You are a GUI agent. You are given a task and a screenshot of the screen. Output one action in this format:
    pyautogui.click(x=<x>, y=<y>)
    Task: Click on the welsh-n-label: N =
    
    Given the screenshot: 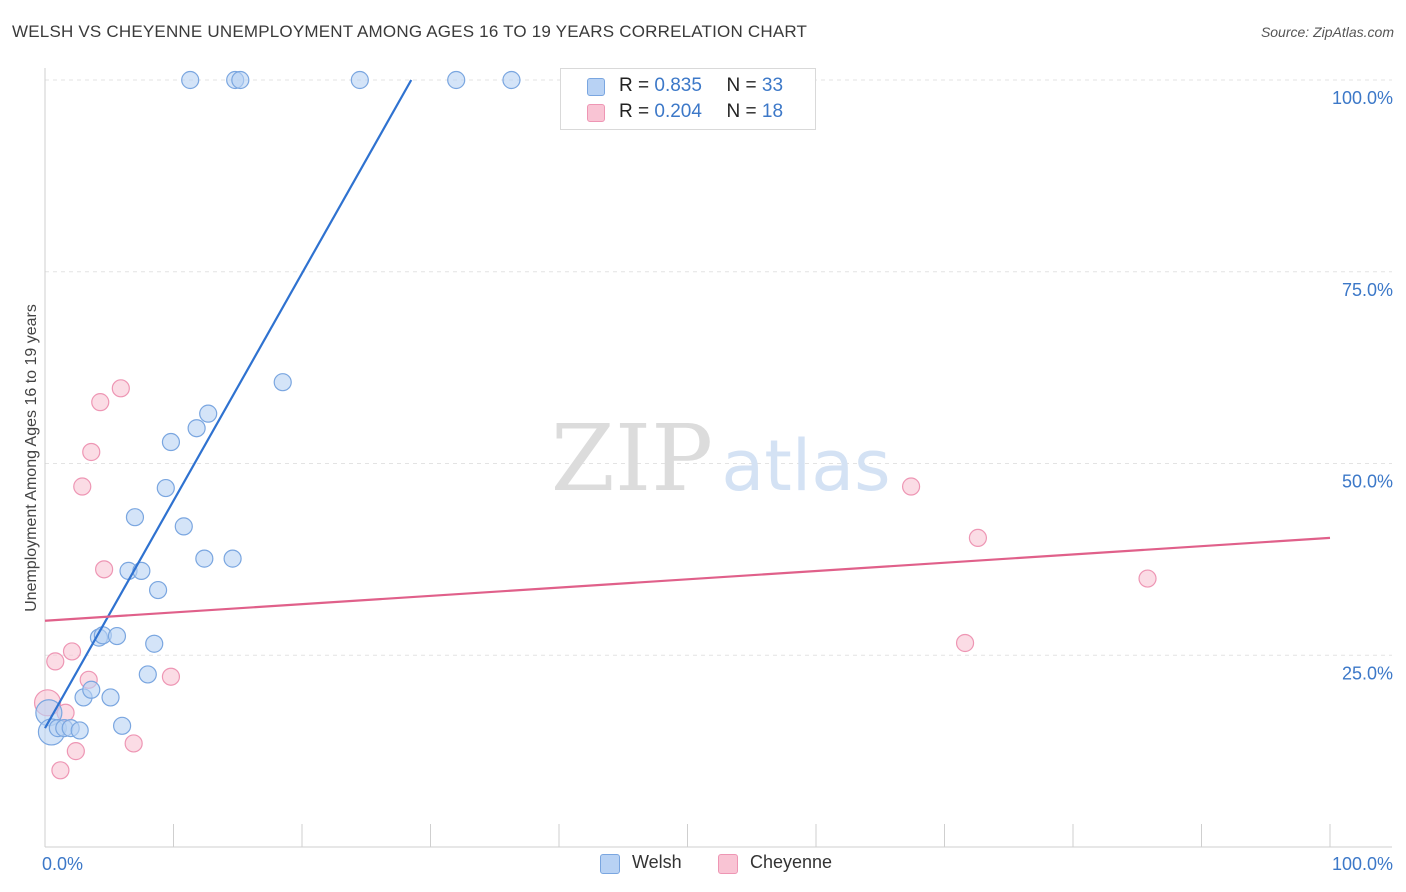 What is the action you would take?
    pyautogui.click(x=741, y=85)
    